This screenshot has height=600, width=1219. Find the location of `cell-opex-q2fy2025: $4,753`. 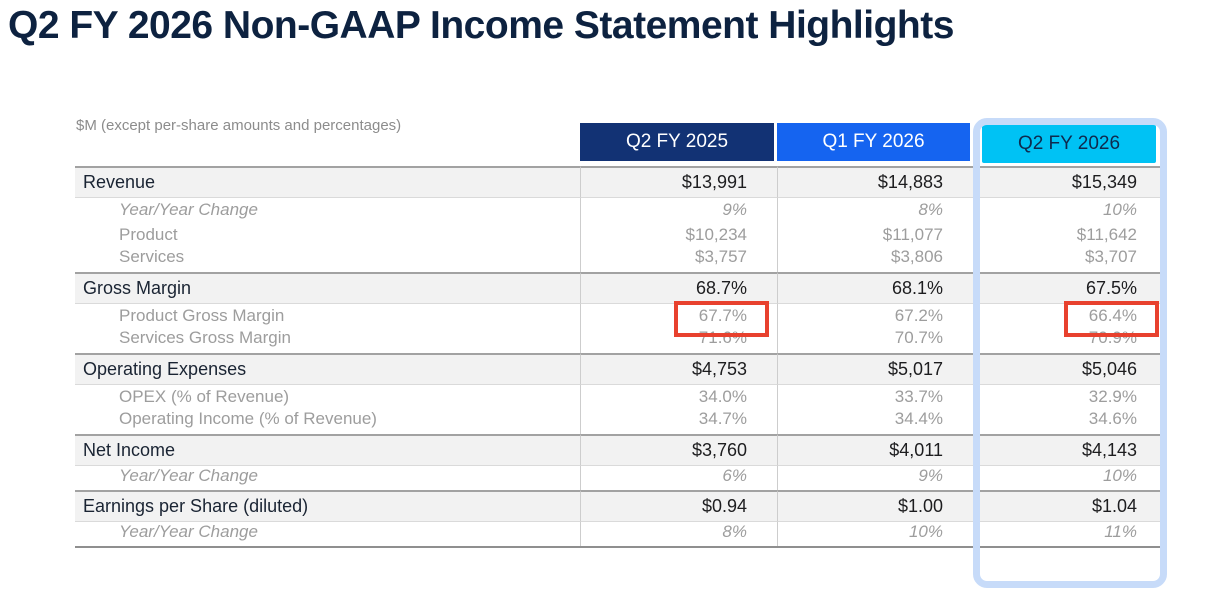

cell-opex-q2fy2025: $4,753 is located at coordinates (678, 368).